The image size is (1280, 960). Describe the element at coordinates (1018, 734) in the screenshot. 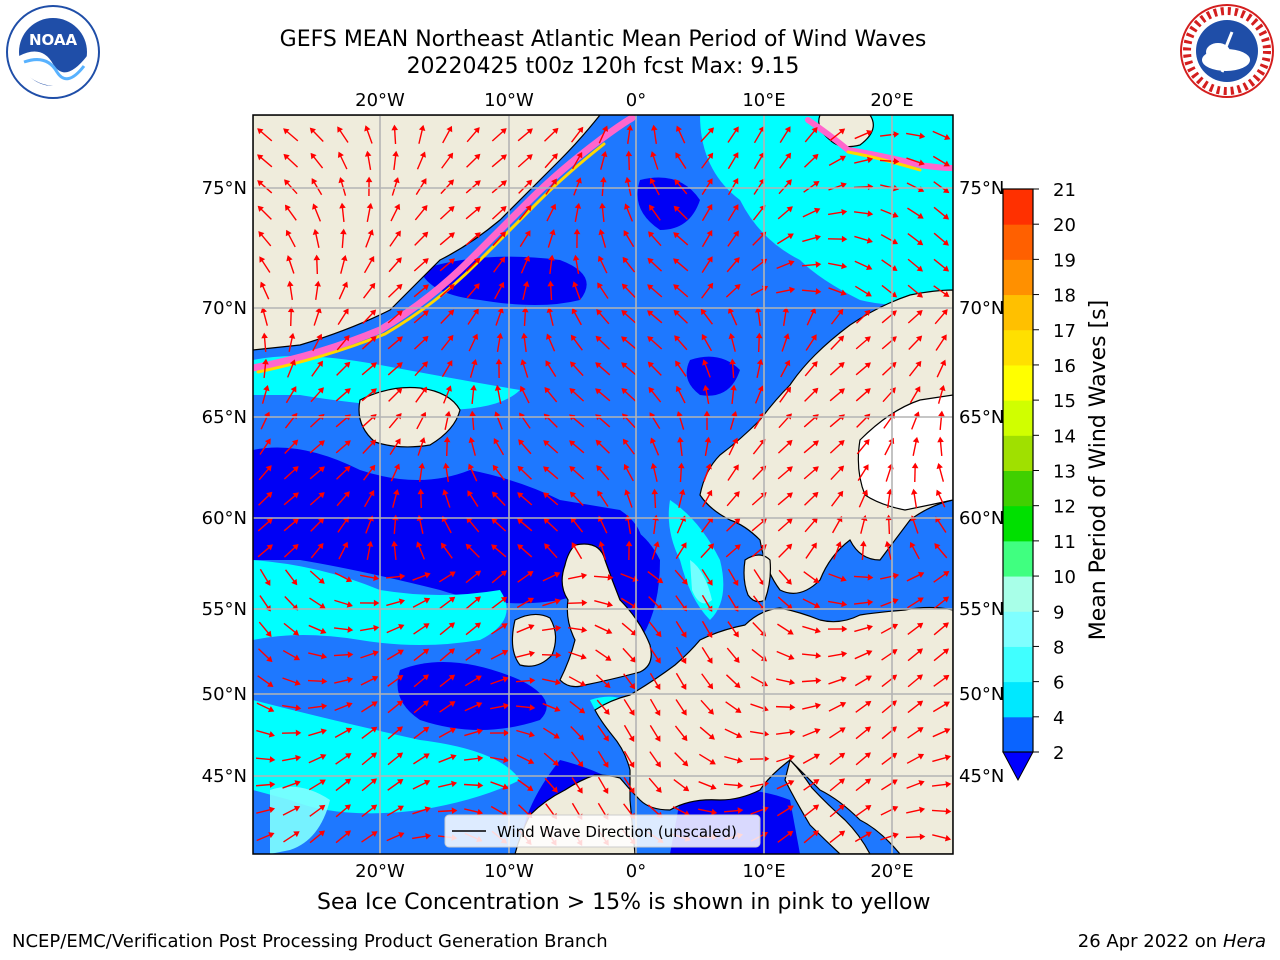

I see `colorbar-segment` at that location.